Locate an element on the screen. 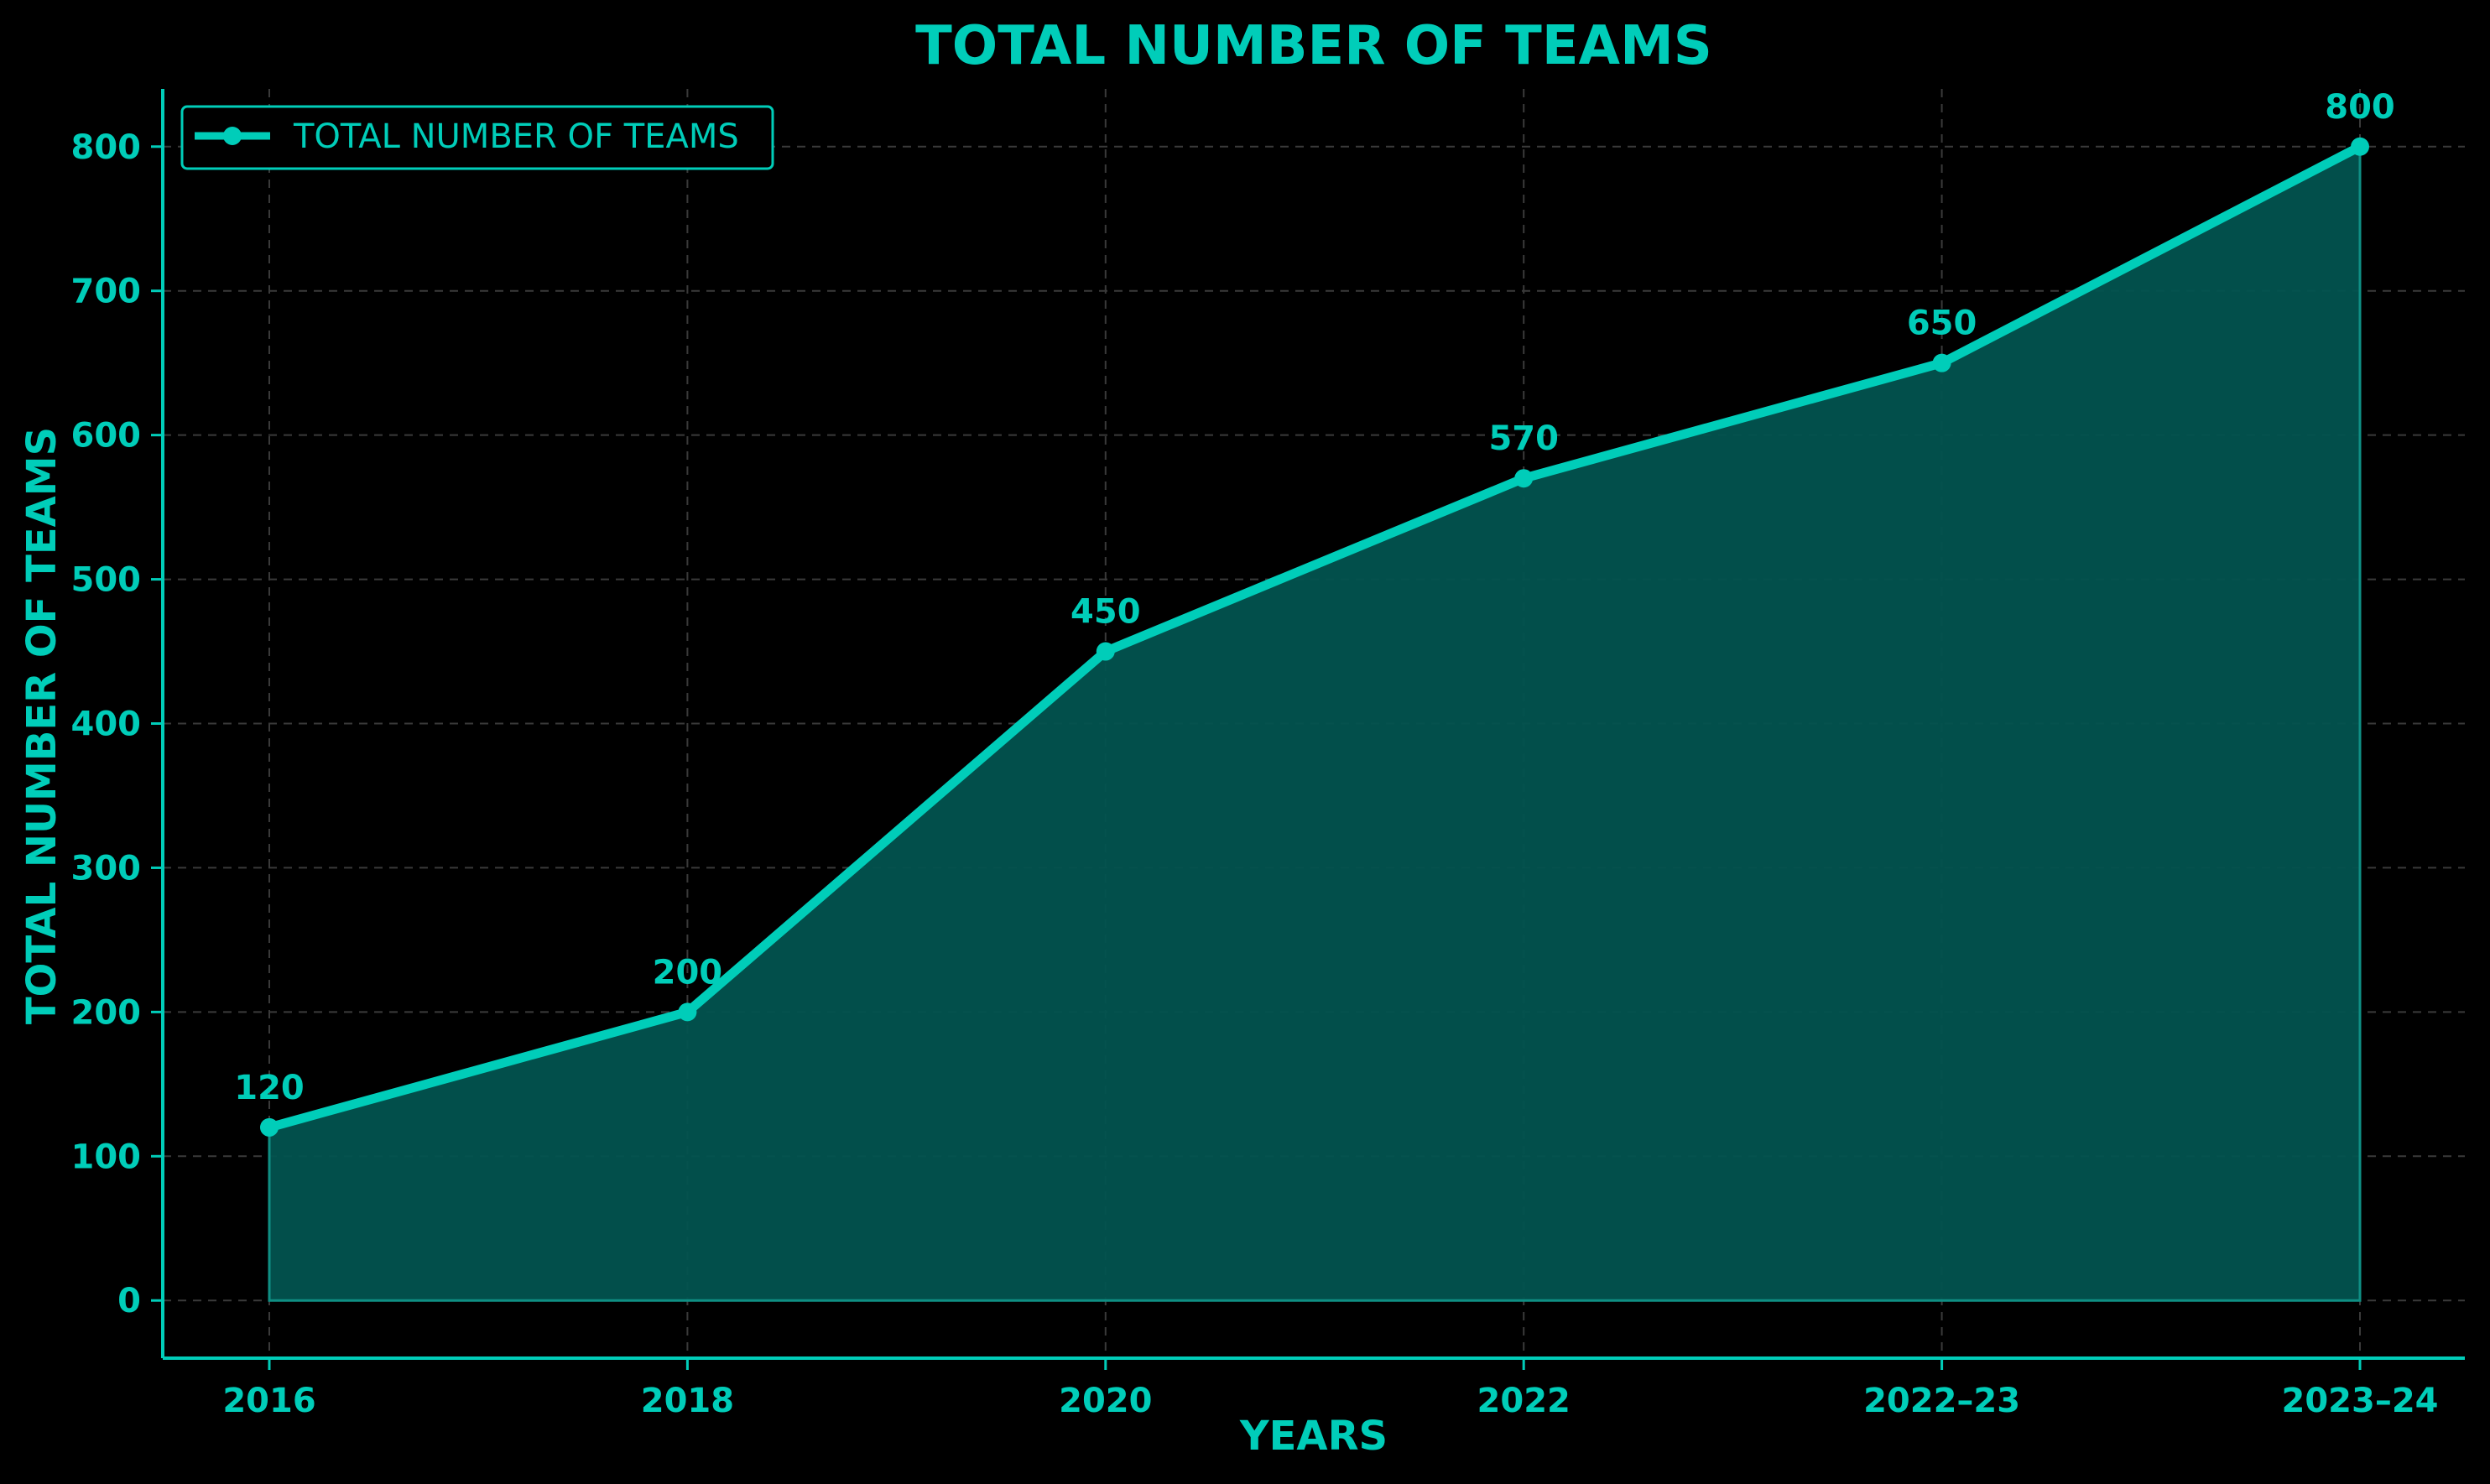  legend-marker-swatch is located at coordinates (232, 136).